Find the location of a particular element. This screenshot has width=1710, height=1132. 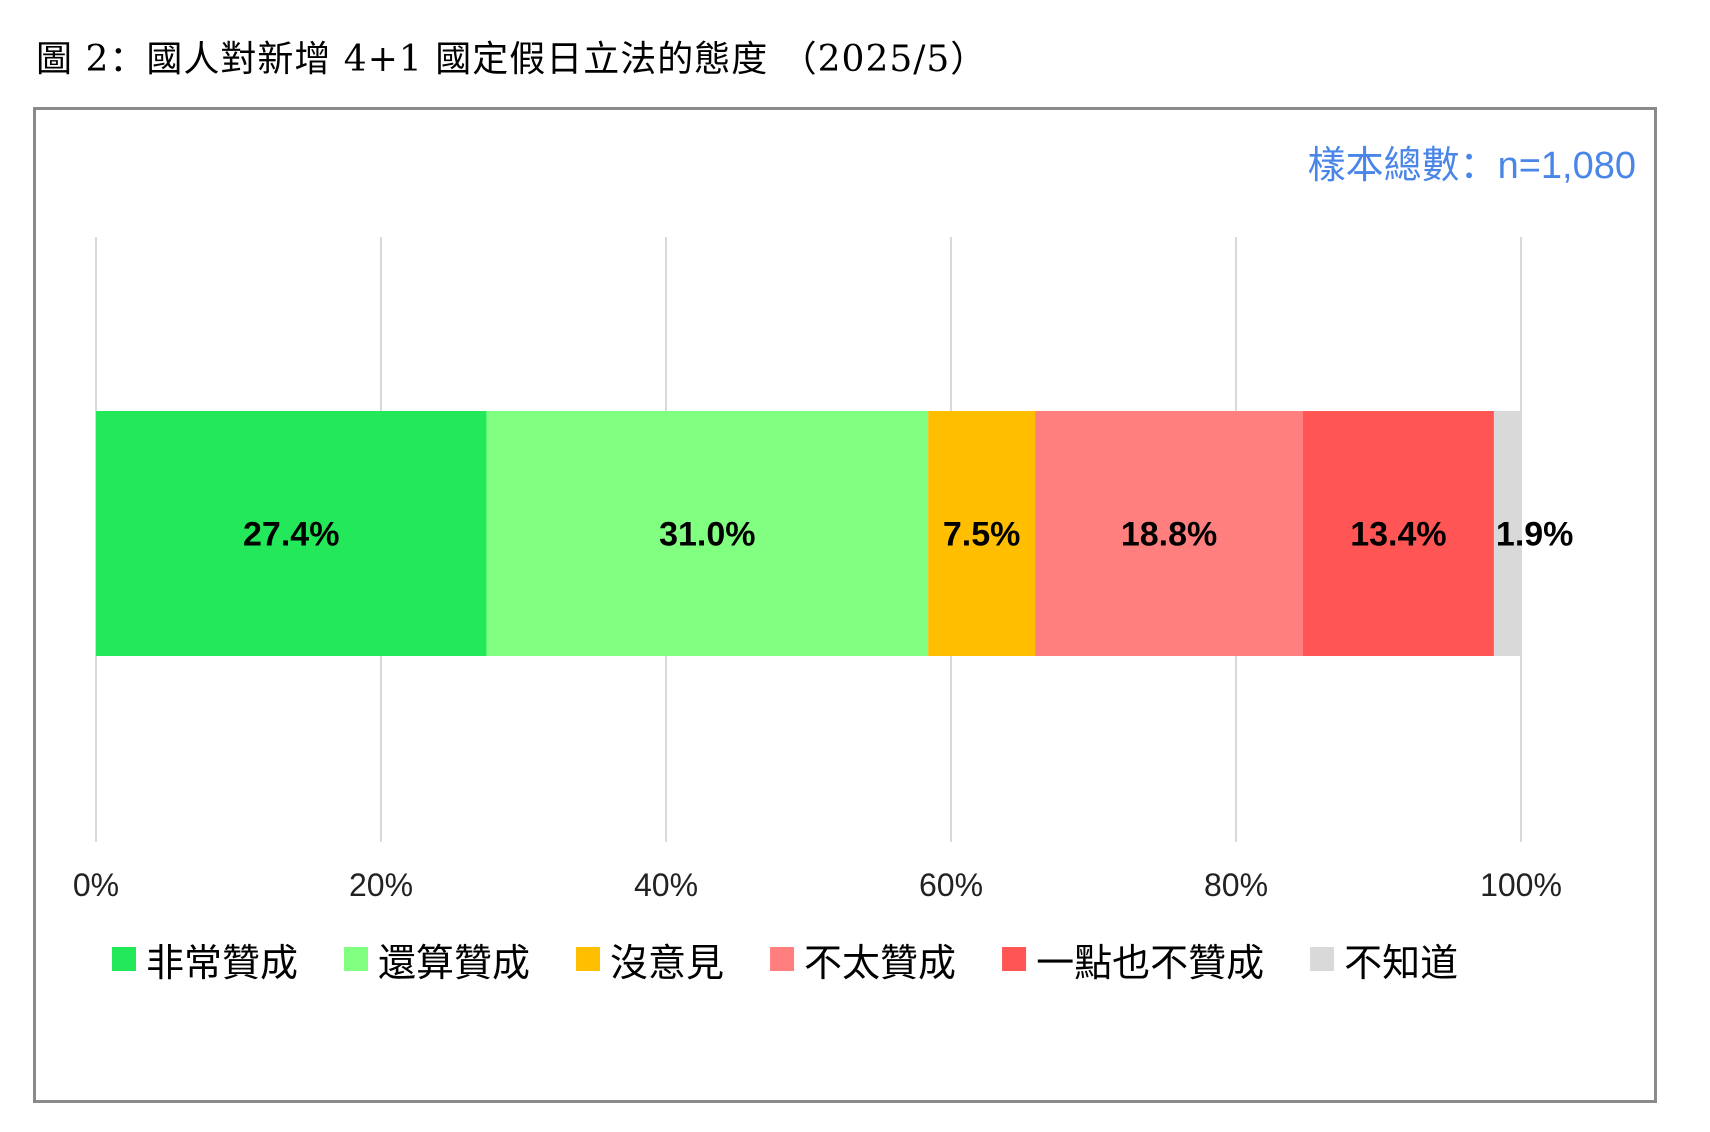

tick-layer: 0% 20% 40% 60% 80% 100% is located at coordinates (817, 885).